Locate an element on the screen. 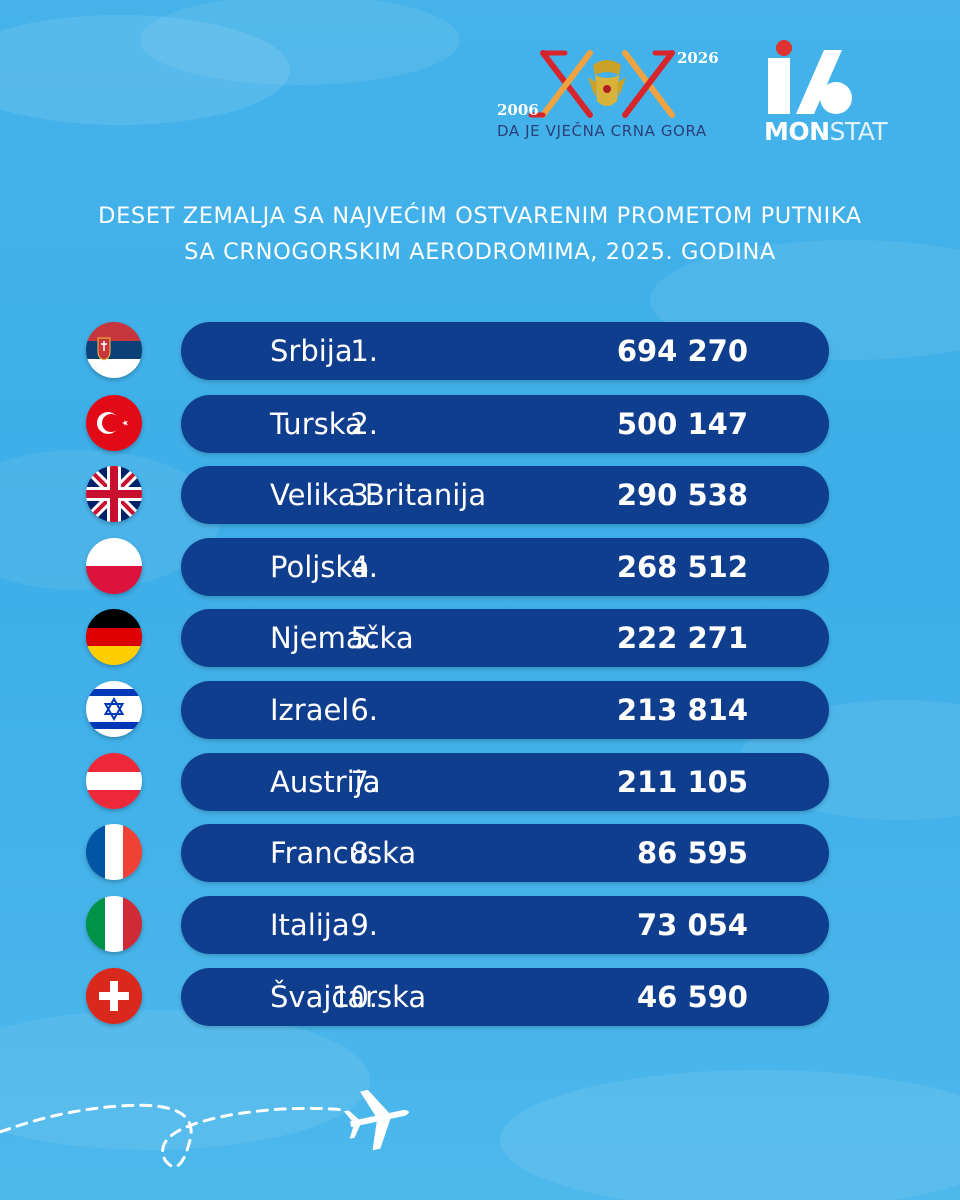 The width and height of the screenshot is (960, 1200). year-start: 2006 is located at coordinates (518, 110).